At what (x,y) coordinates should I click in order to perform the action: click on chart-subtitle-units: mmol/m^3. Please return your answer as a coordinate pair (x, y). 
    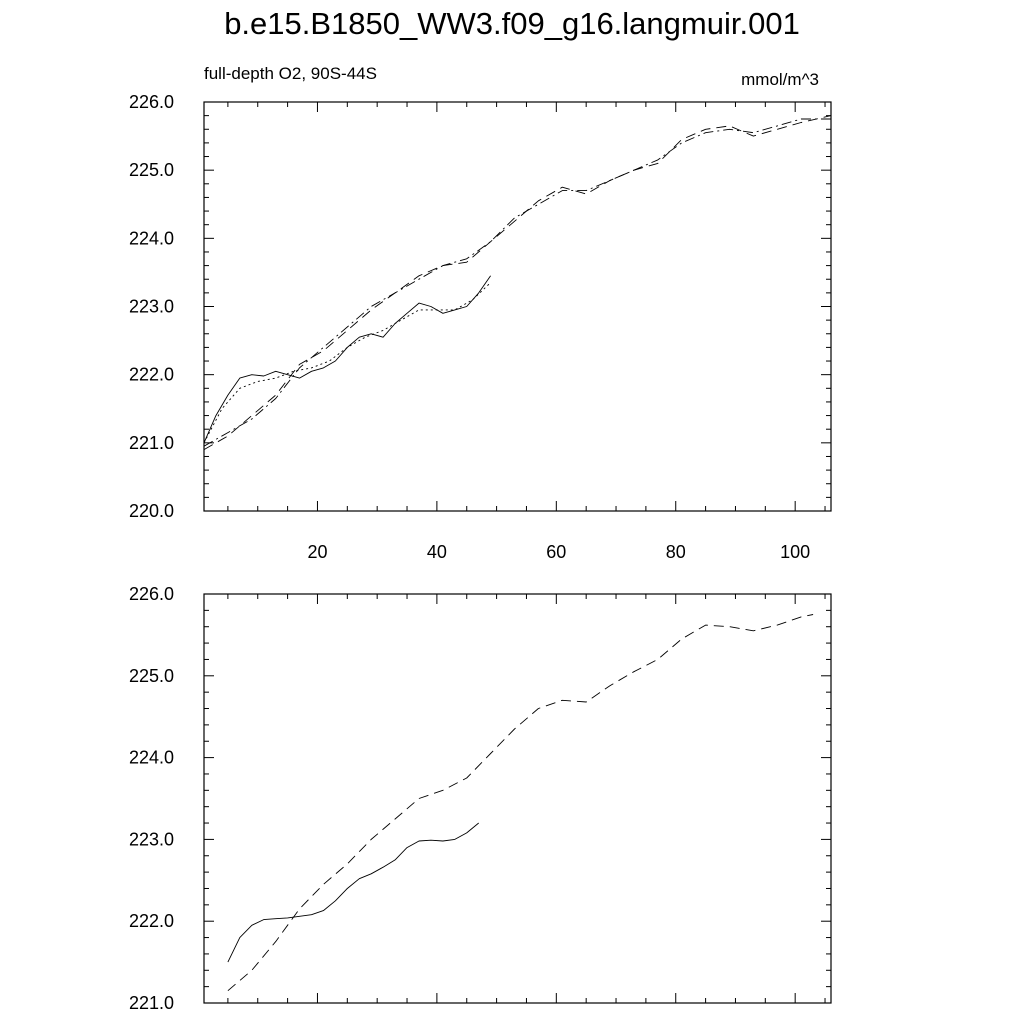
    Looking at the image, I should click on (780, 79).